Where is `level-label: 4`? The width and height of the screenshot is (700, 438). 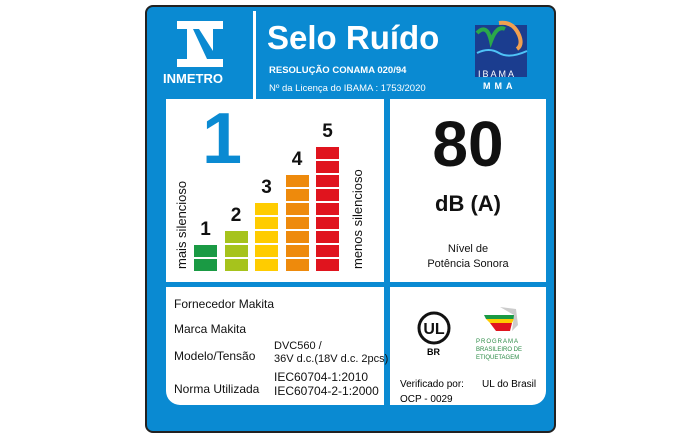 level-label: 4 is located at coordinates (297, 159).